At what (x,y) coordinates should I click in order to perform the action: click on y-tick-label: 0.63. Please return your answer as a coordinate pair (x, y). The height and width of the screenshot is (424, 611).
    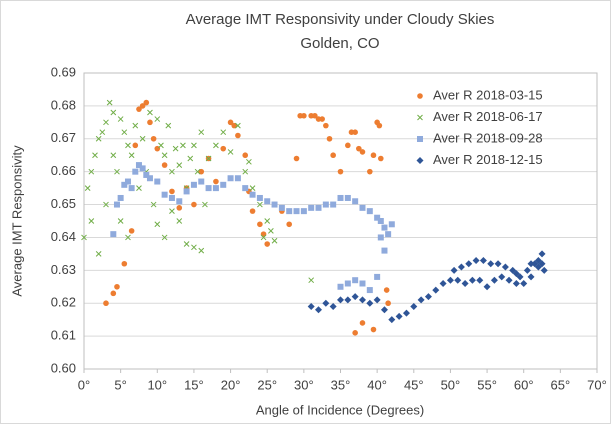
    Looking at the image, I should click on (63, 269).